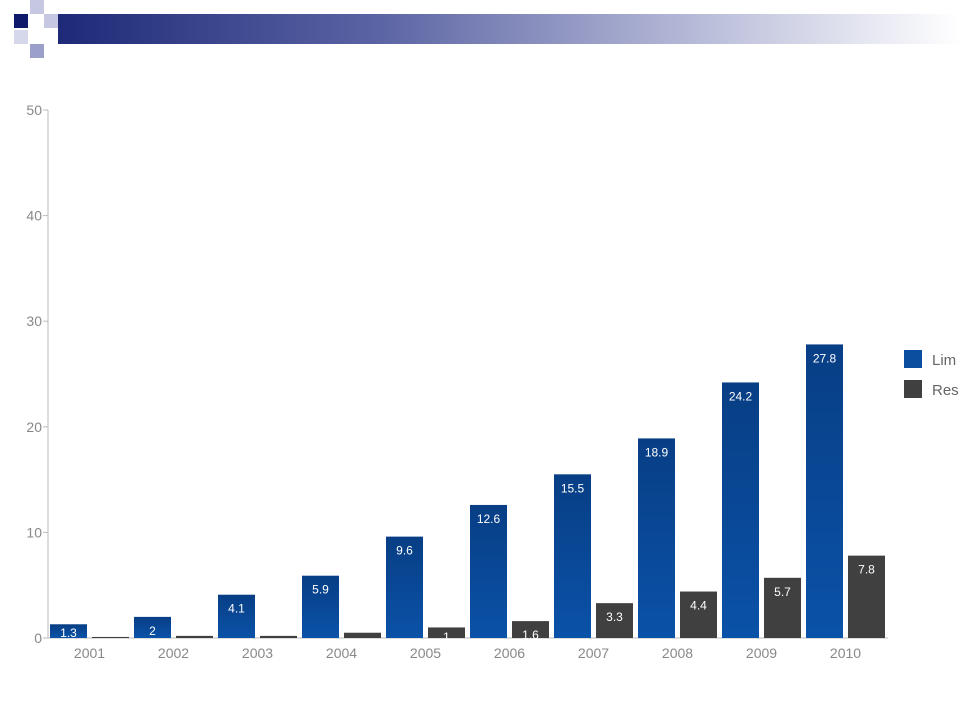 The height and width of the screenshot is (720, 960). What do you see at coordinates (467, 653) in the screenshot?
I see `x-axis-labels: 2001 2002 2003 2004 2005 2006 2007 2008 2009 2010` at bounding box center [467, 653].